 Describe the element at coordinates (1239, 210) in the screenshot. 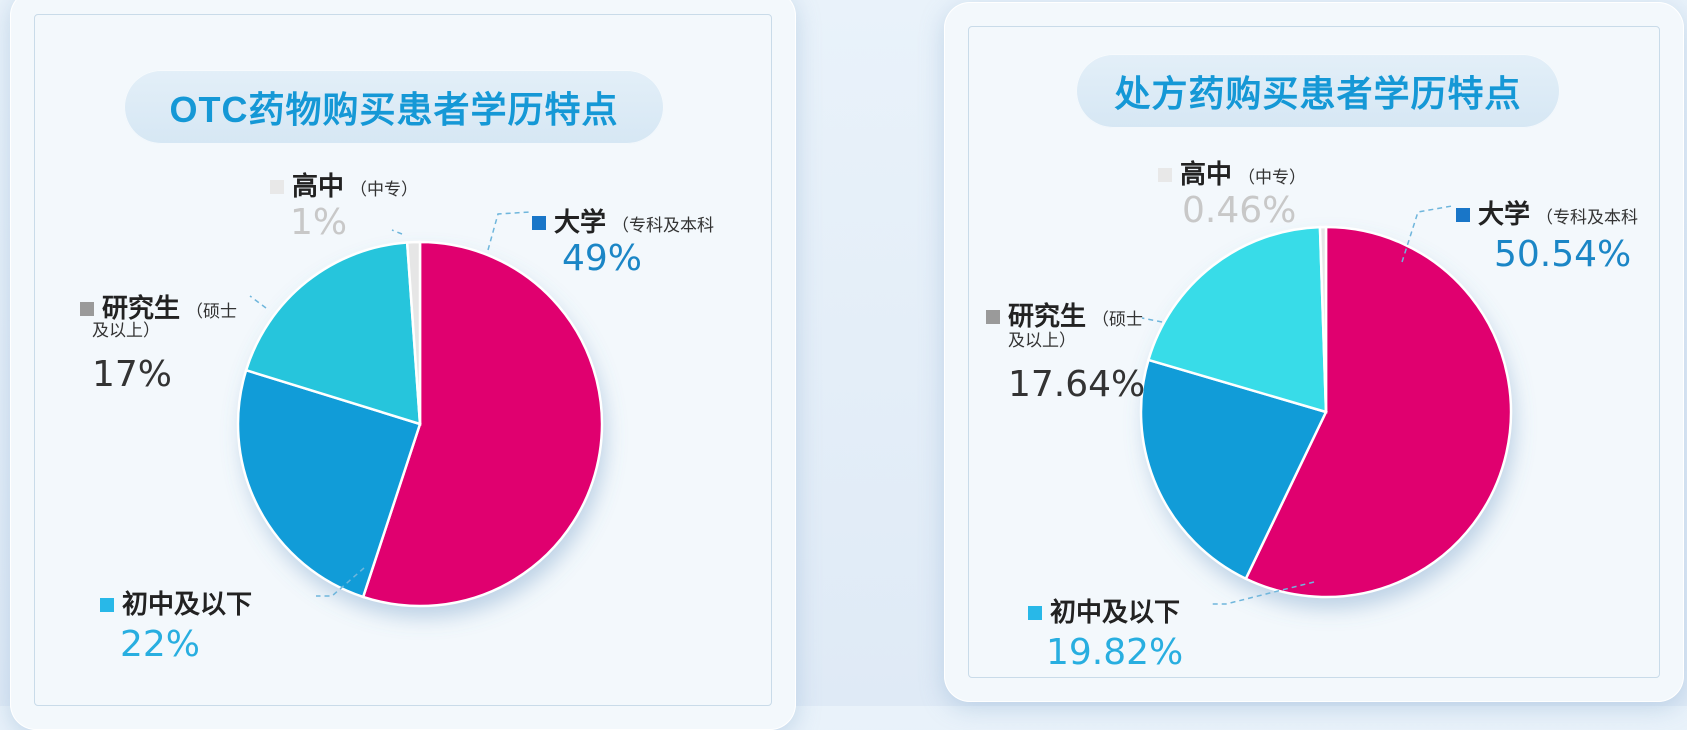

I see `pct-high-school: 0.46%` at that location.